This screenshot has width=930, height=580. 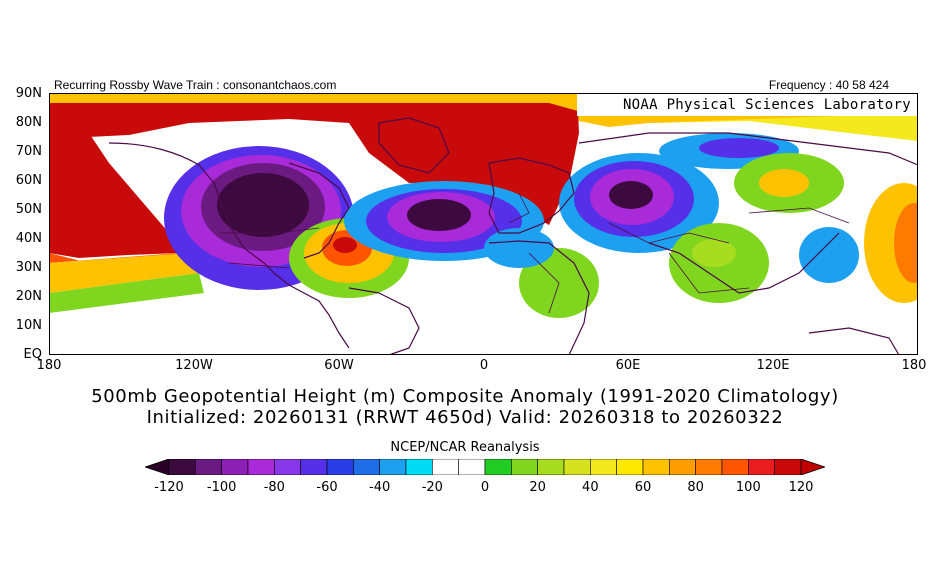 I want to click on colorbar-tick-label: 60, so click(x=643, y=487).